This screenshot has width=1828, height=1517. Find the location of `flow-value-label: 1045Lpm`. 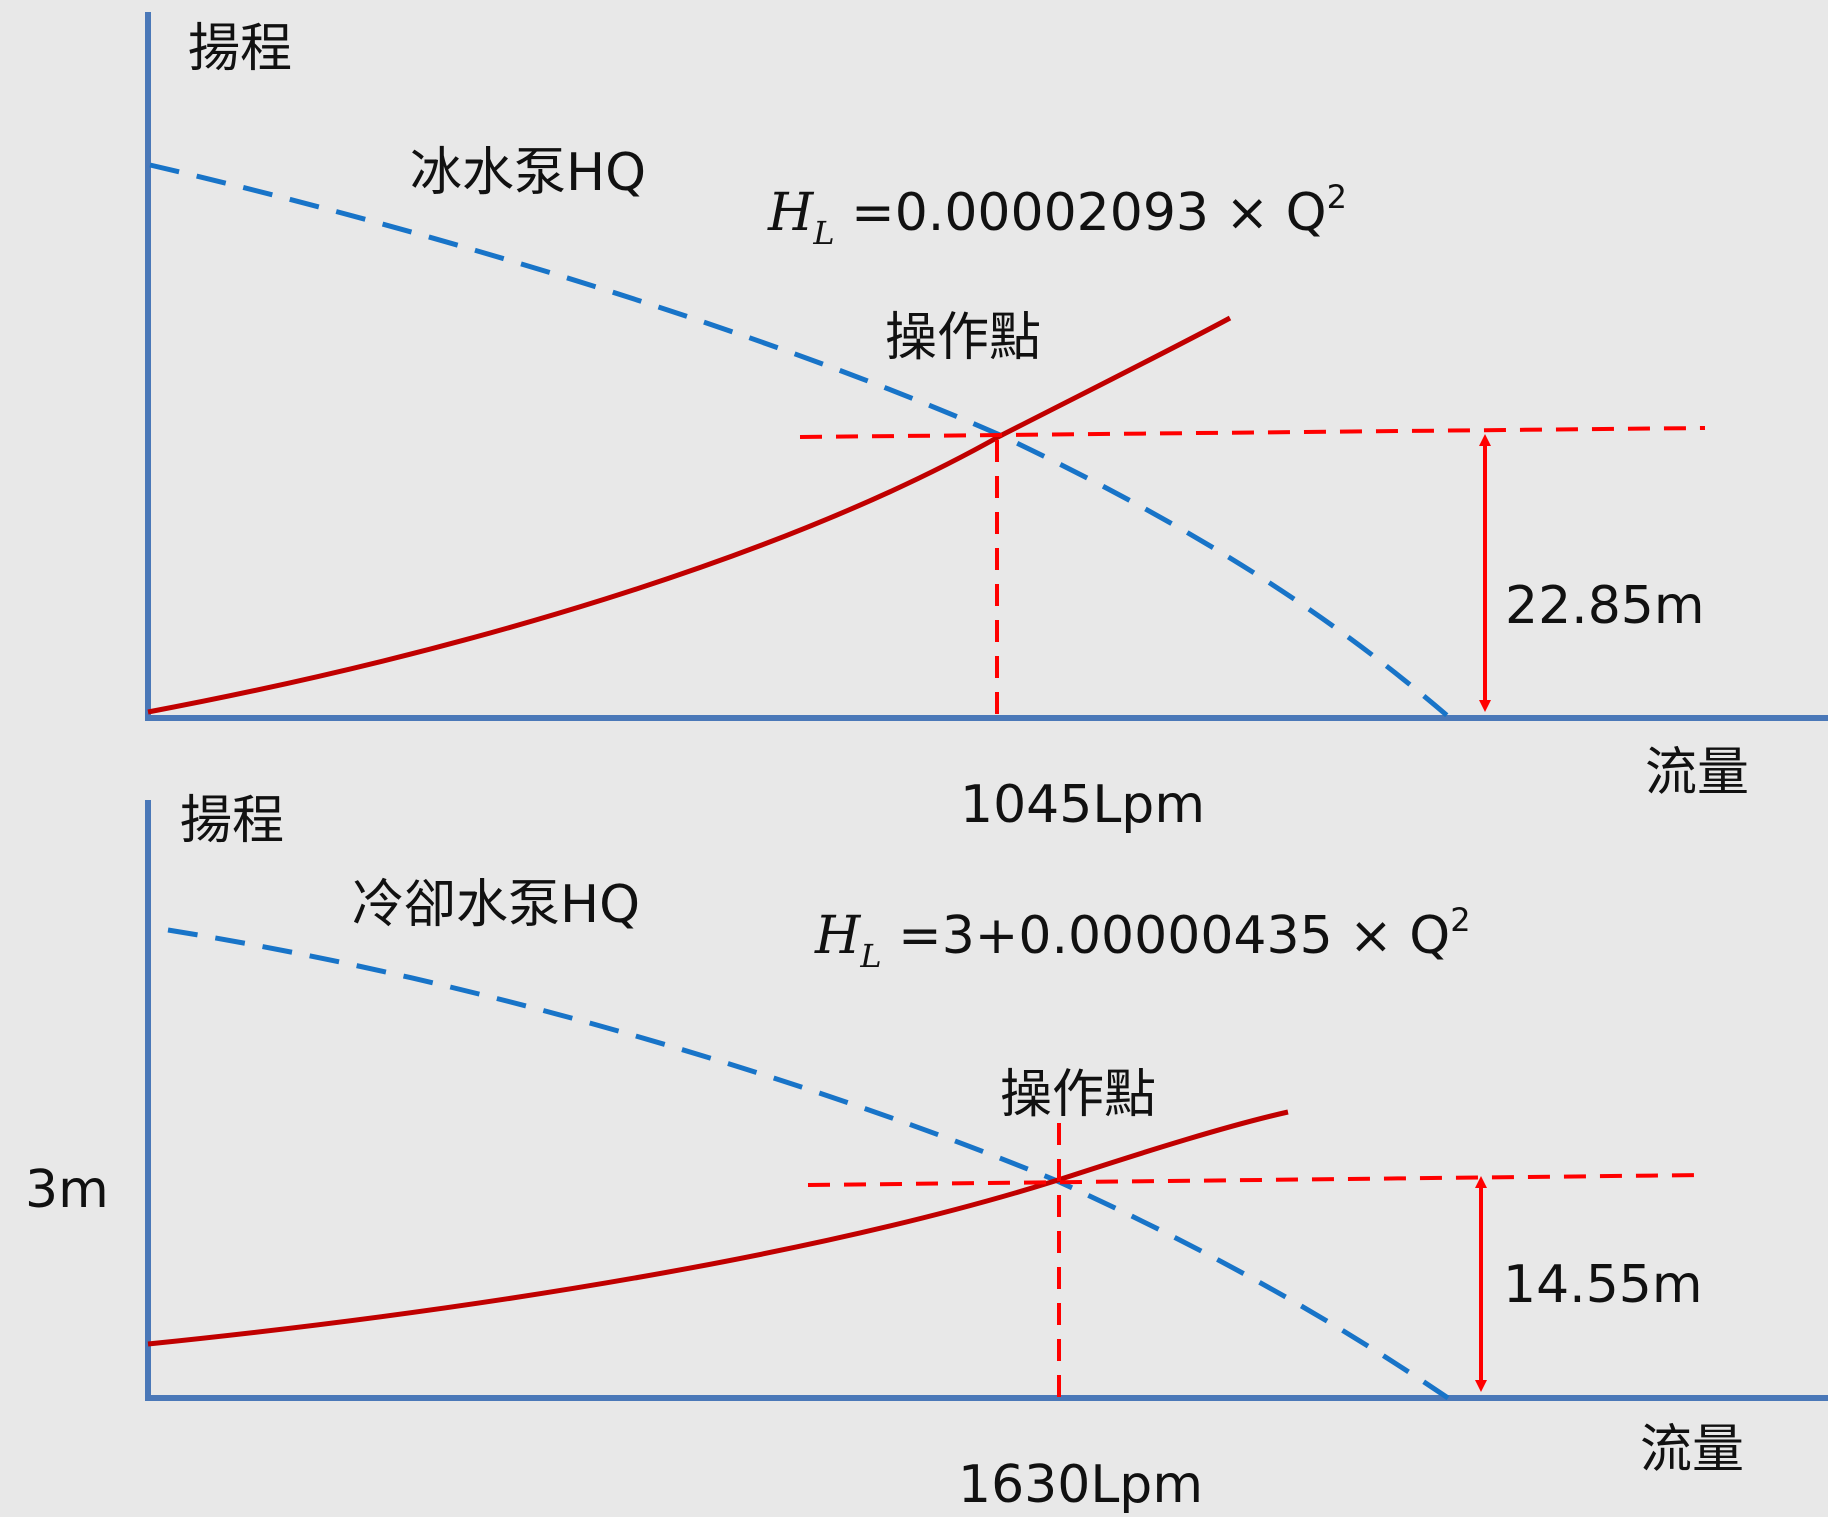

flow-value-label: 1045Lpm is located at coordinates (1082, 805).